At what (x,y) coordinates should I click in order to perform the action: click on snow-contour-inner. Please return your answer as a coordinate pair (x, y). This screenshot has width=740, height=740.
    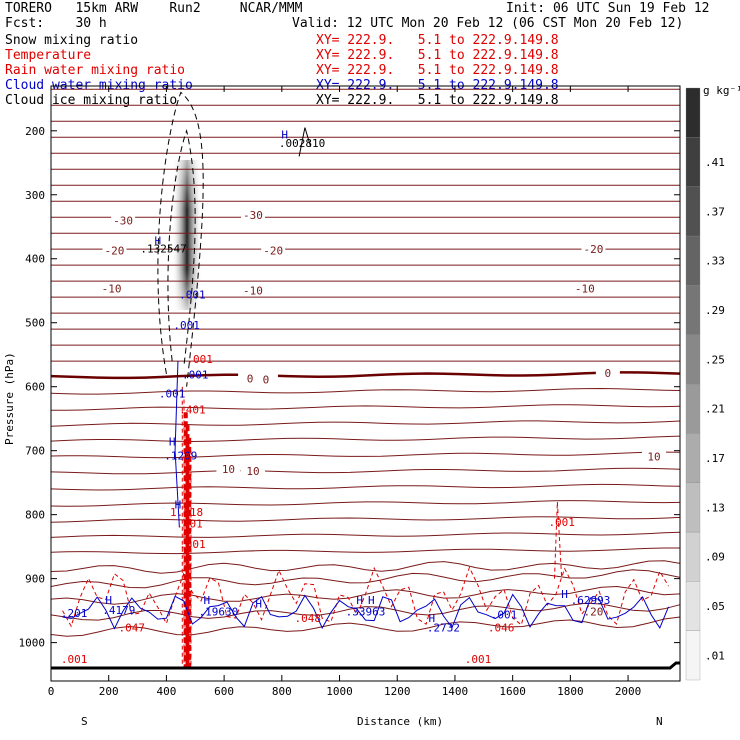
    Looking at the image, I should click on (181, 248).